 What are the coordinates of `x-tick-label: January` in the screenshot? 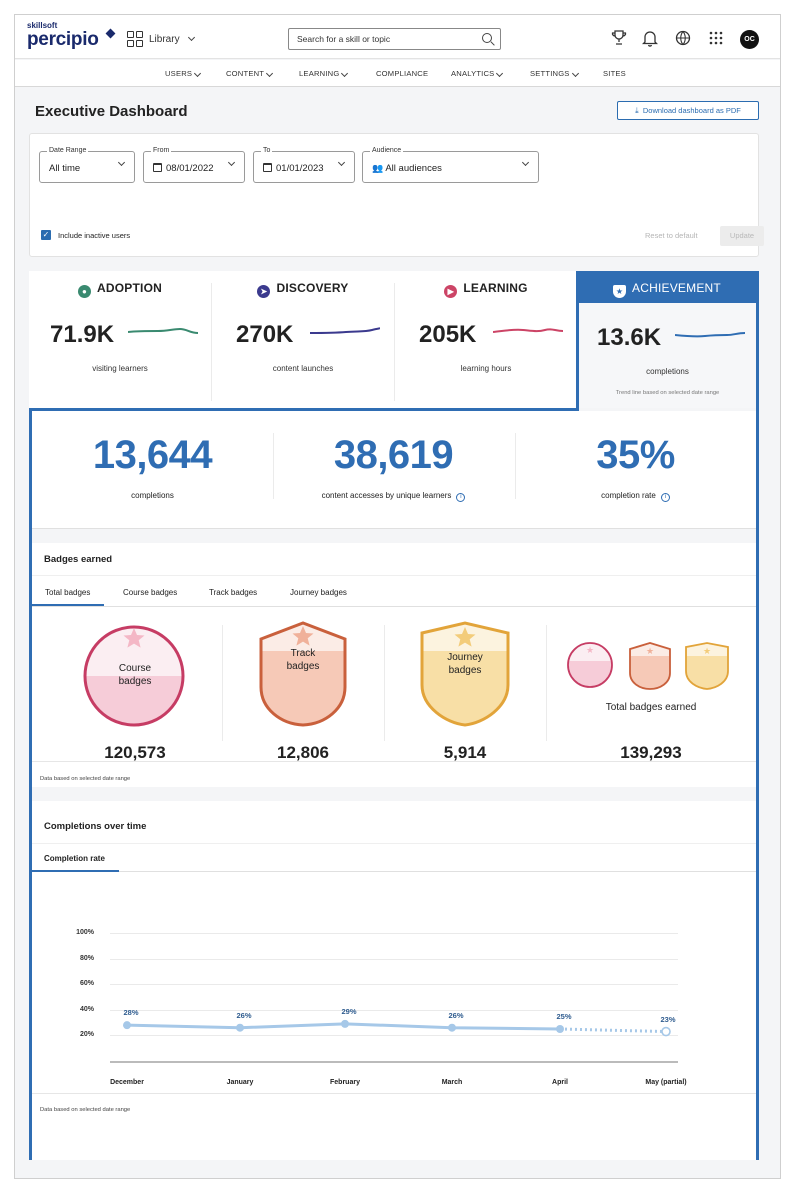 It's located at (240, 1082).